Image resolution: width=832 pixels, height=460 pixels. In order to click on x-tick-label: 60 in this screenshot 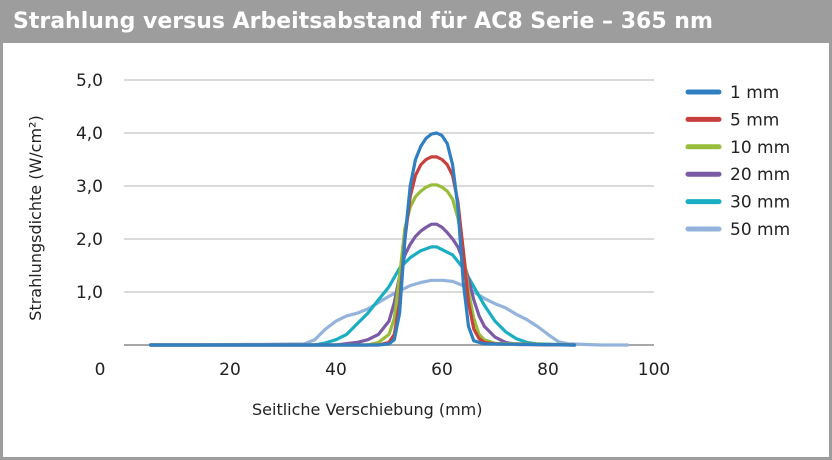, I will do `click(442, 370)`.